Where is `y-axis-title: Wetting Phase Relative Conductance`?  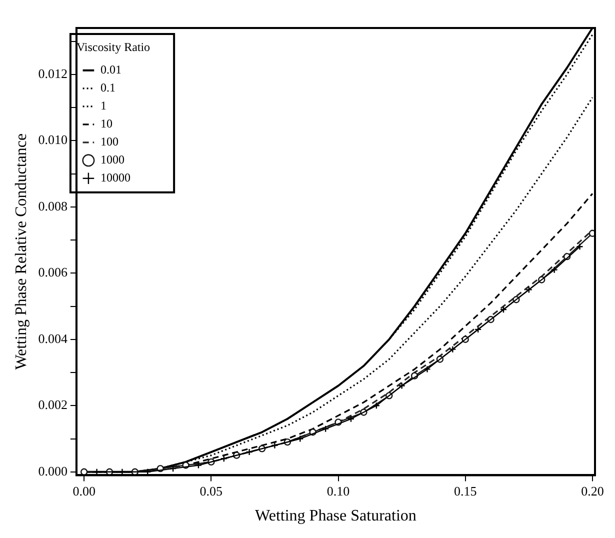 y-axis-title: Wetting Phase Relative Conductance is located at coordinates (21, 251).